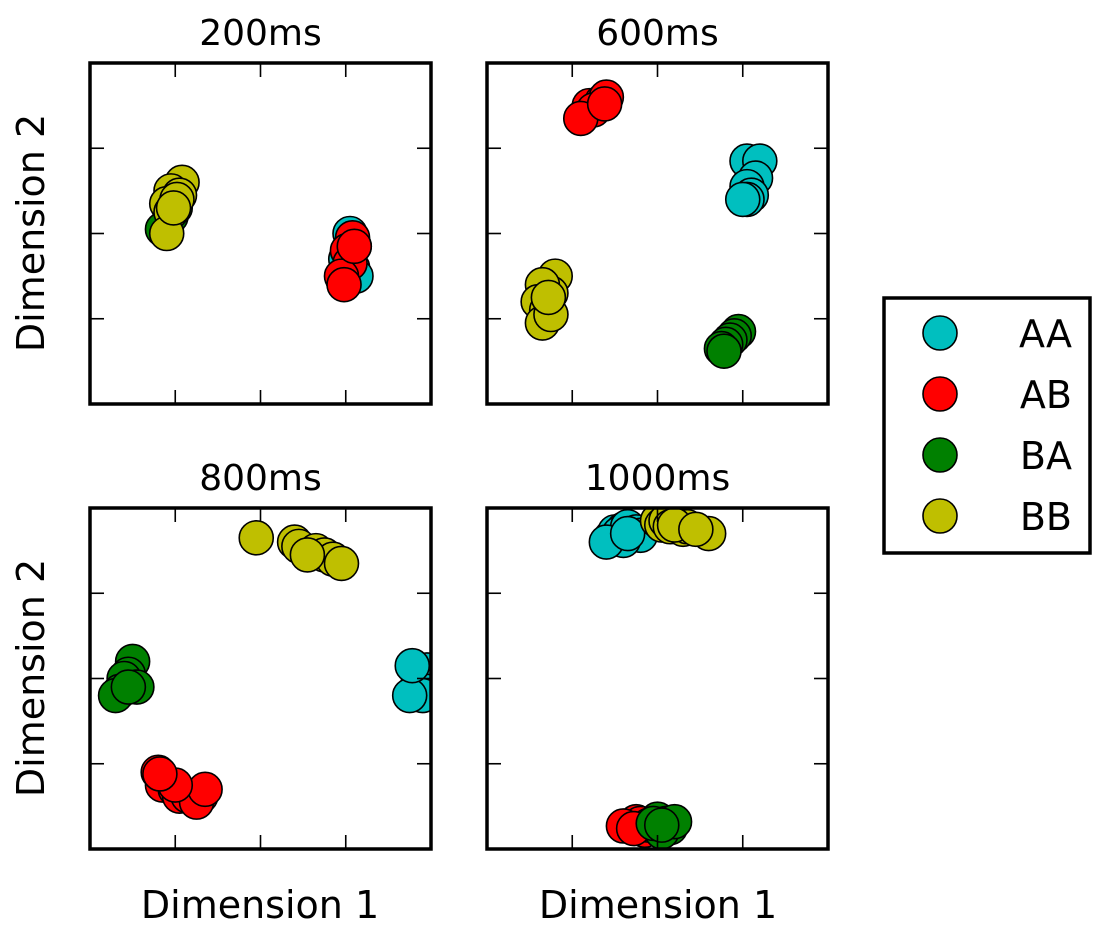  Describe the element at coordinates (657, 478) in the screenshot. I see `panel-title: 1000ms` at that location.